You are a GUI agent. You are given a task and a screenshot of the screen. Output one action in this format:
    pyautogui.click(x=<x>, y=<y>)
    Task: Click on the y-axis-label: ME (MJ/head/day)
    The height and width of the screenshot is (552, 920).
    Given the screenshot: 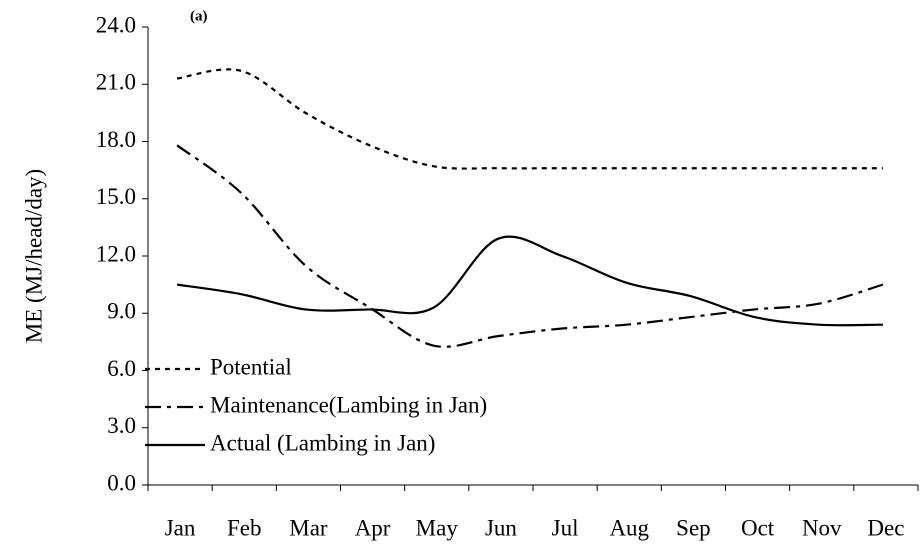 What is the action you would take?
    pyautogui.click(x=33, y=256)
    